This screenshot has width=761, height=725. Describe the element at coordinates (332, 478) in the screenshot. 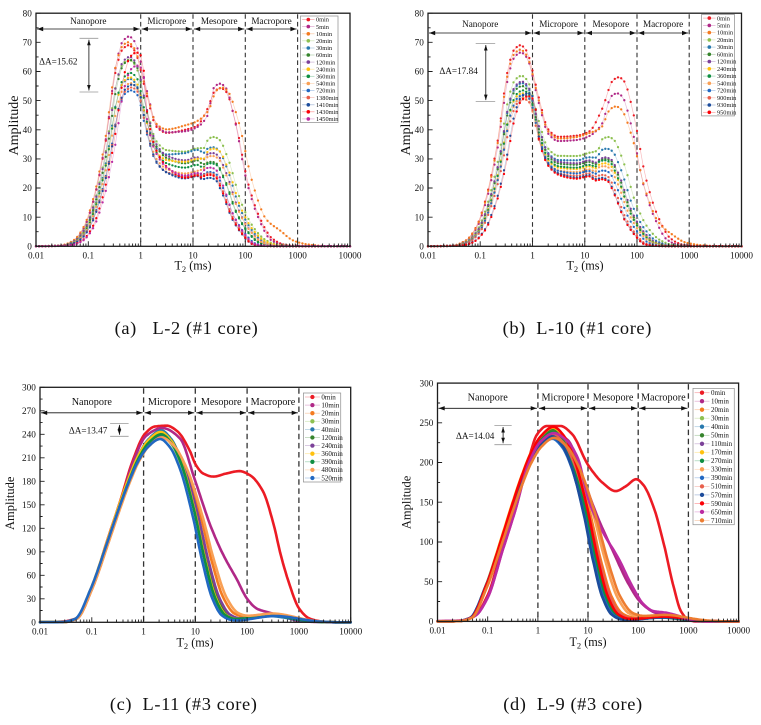

I see `svg-text: 520min` at that location.